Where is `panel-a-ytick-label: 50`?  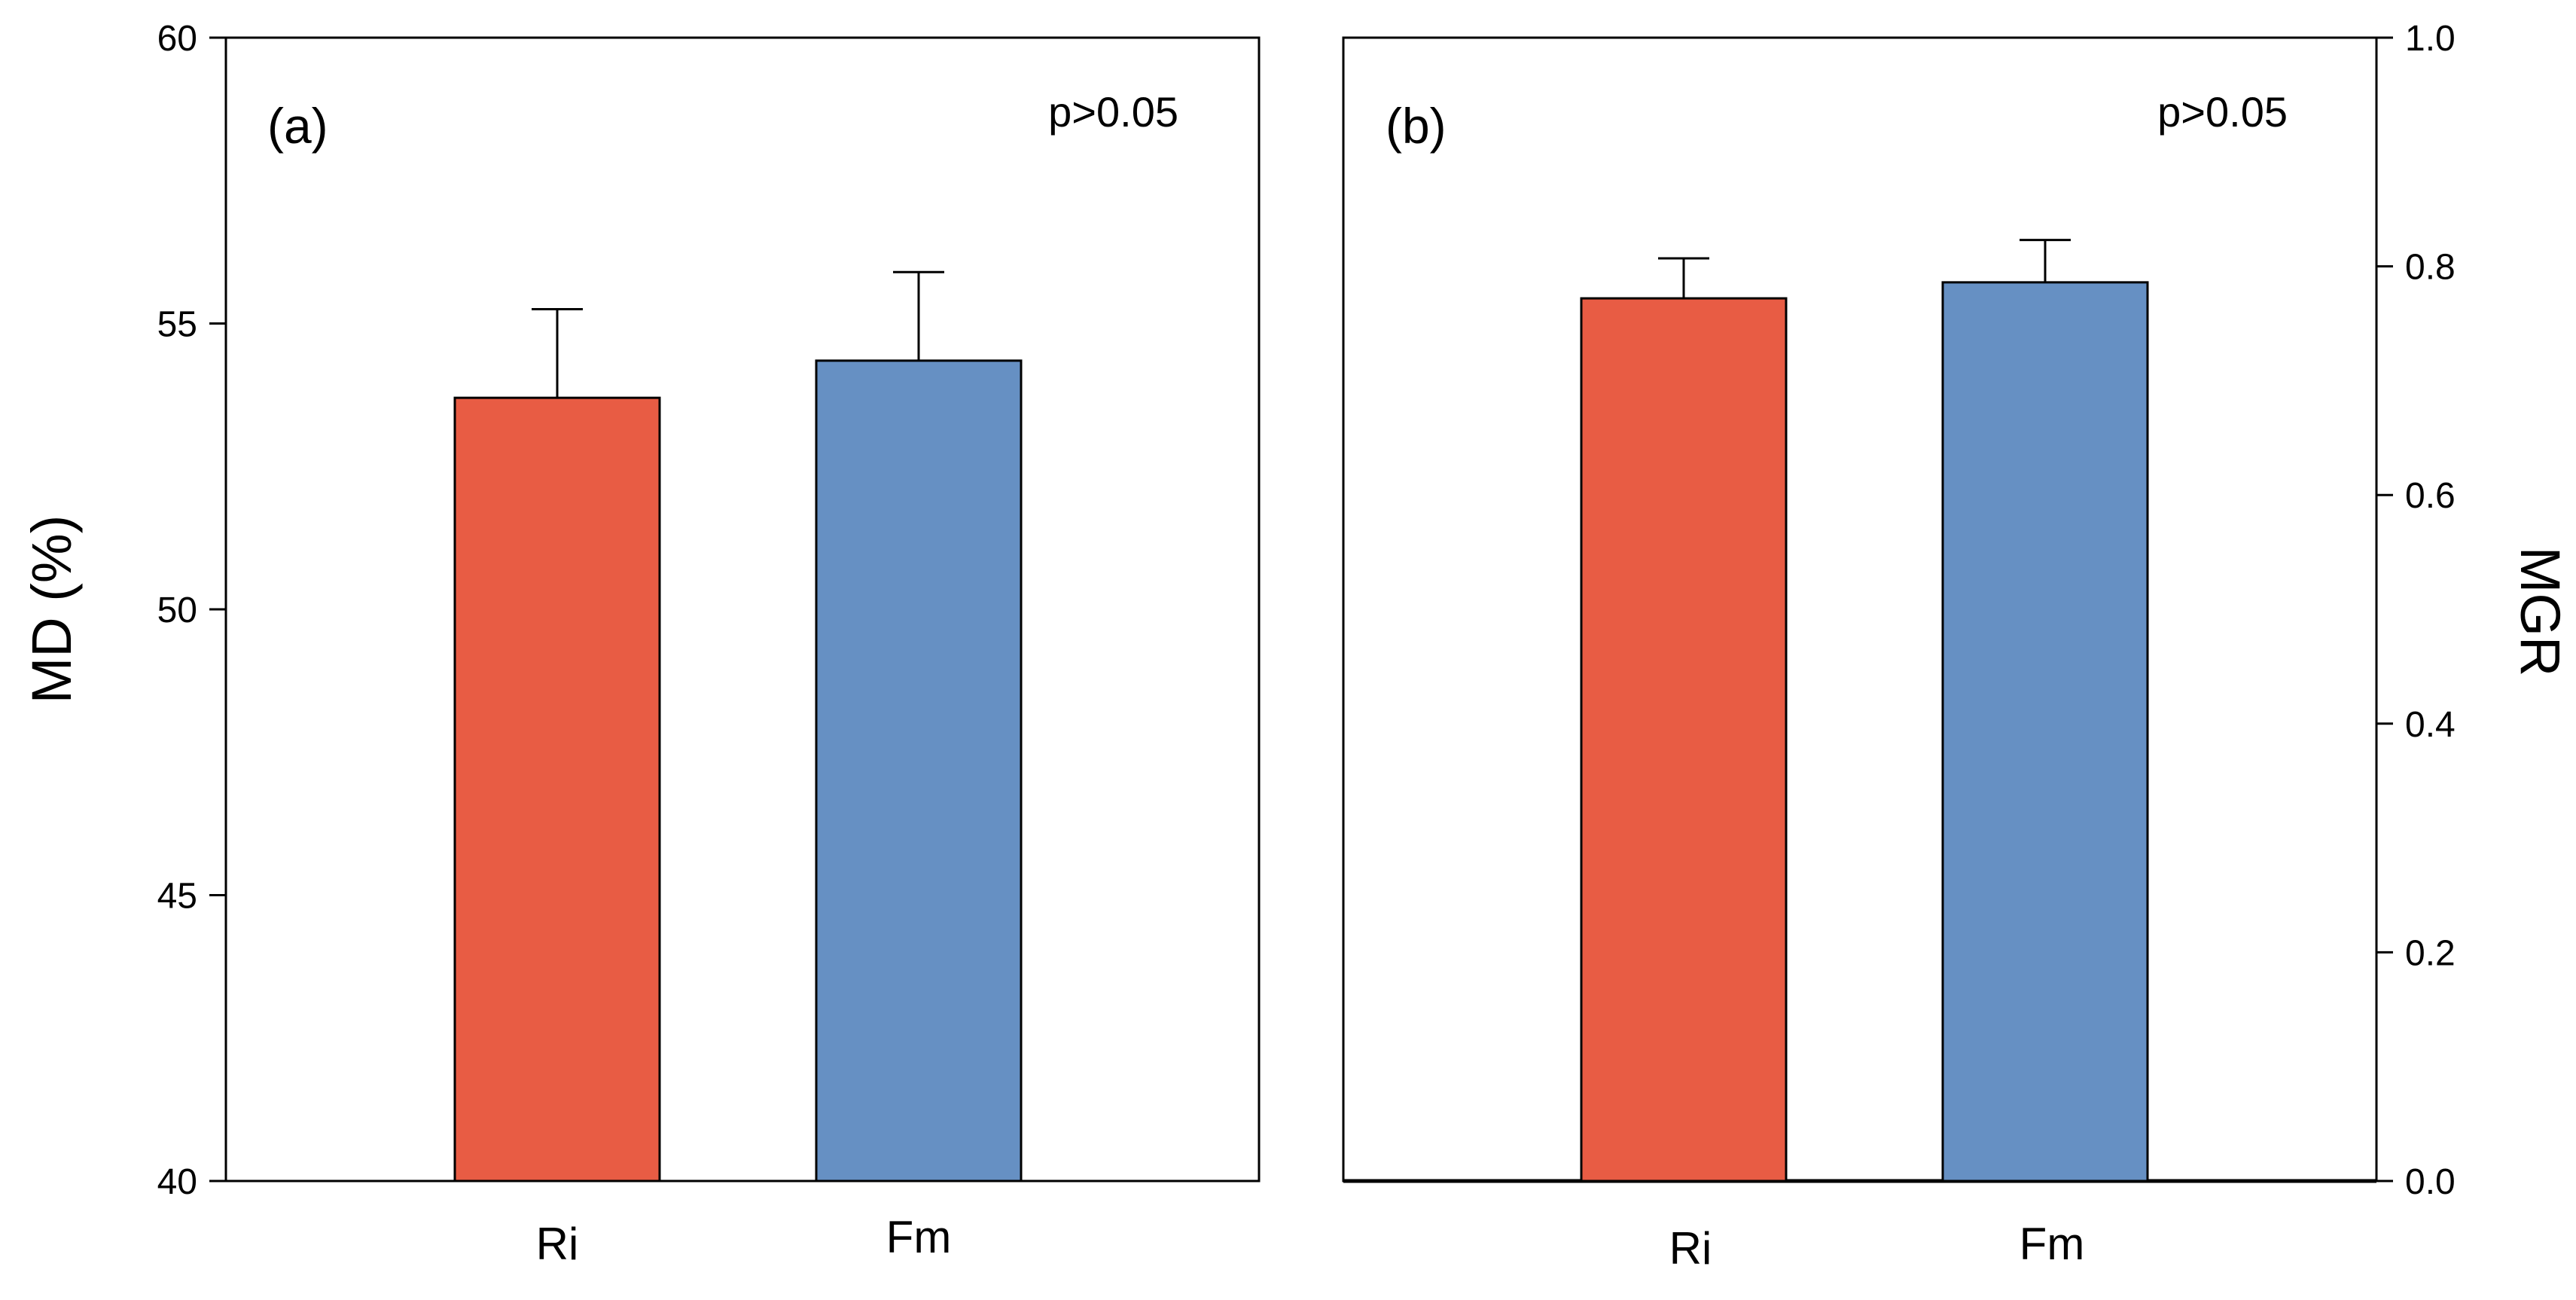 panel-a-ytick-label: 50 is located at coordinates (177, 610).